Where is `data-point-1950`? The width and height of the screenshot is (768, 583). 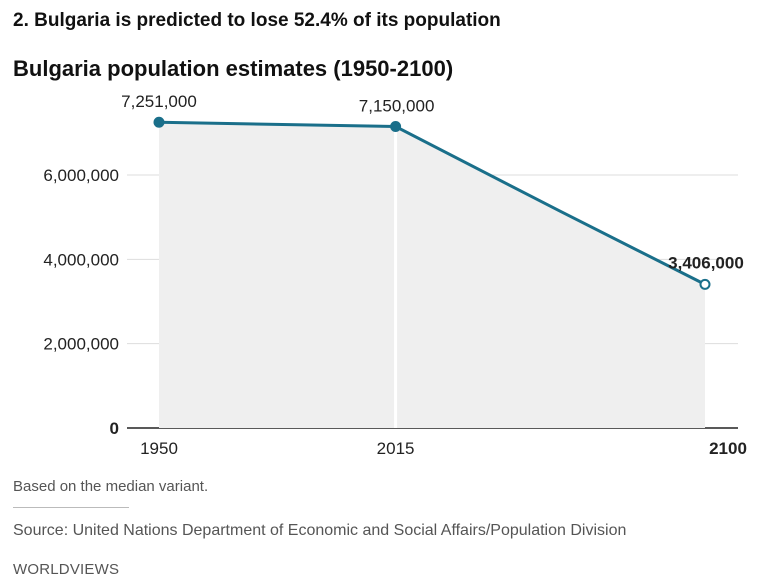 data-point-1950 is located at coordinates (159, 122).